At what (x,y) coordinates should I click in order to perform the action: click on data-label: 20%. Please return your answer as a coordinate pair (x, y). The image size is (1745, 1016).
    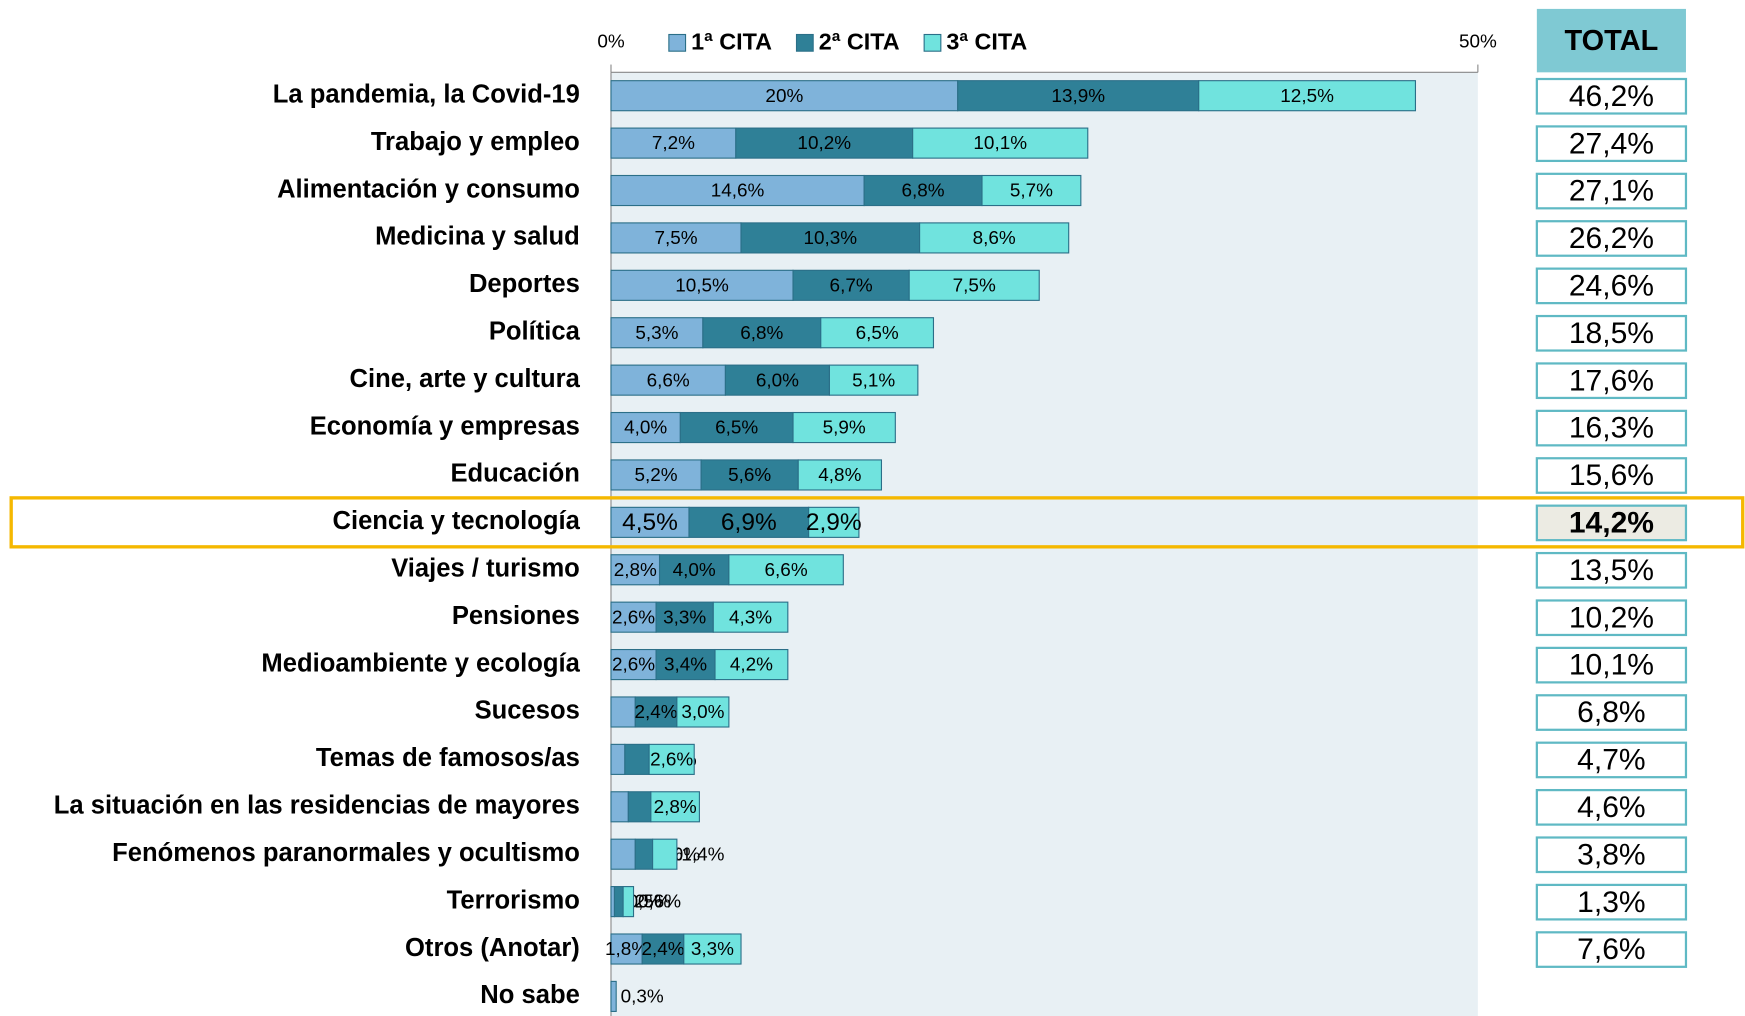
    Looking at the image, I should click on (784, 96).